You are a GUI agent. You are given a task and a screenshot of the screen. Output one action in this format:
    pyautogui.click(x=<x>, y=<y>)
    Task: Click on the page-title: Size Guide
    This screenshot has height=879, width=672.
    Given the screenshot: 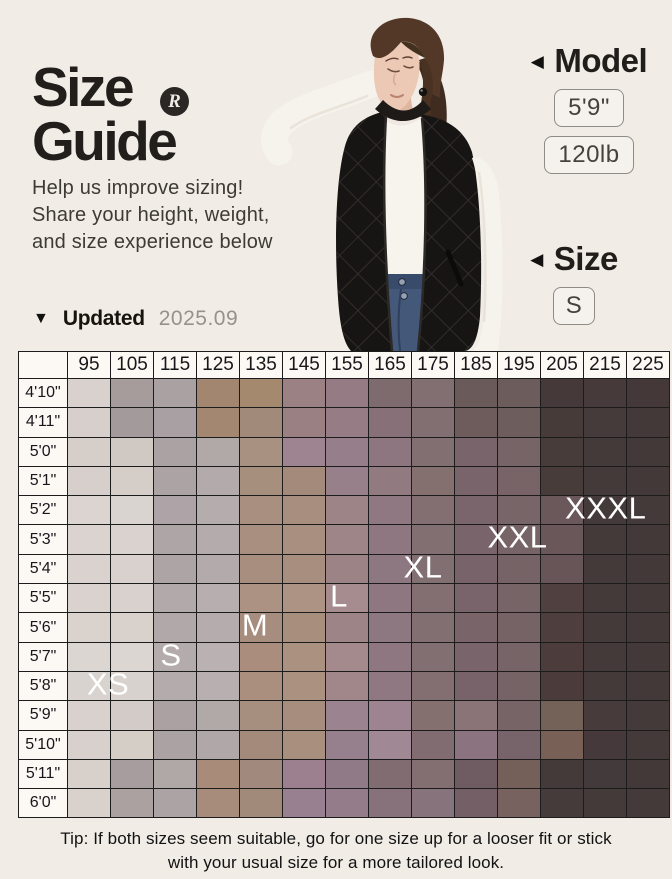 What is the action you would take?
    pyautogui.click(x=105, y=114)
    